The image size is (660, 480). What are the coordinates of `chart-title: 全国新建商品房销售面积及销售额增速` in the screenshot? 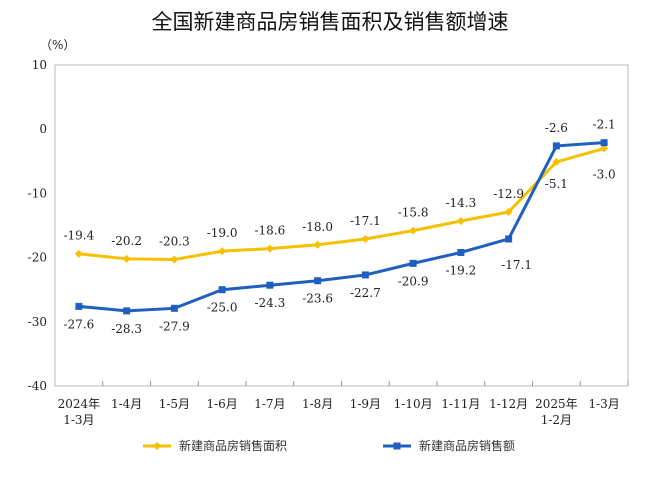 It's located at (330, 22).